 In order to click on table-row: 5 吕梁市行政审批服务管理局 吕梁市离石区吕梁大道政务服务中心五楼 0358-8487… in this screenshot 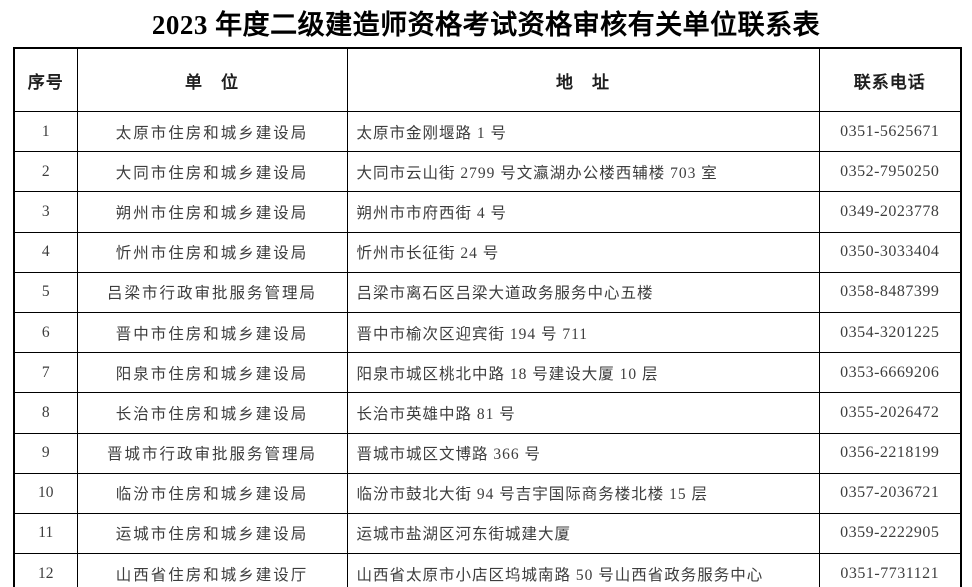, I will do `click(487, 292)`.